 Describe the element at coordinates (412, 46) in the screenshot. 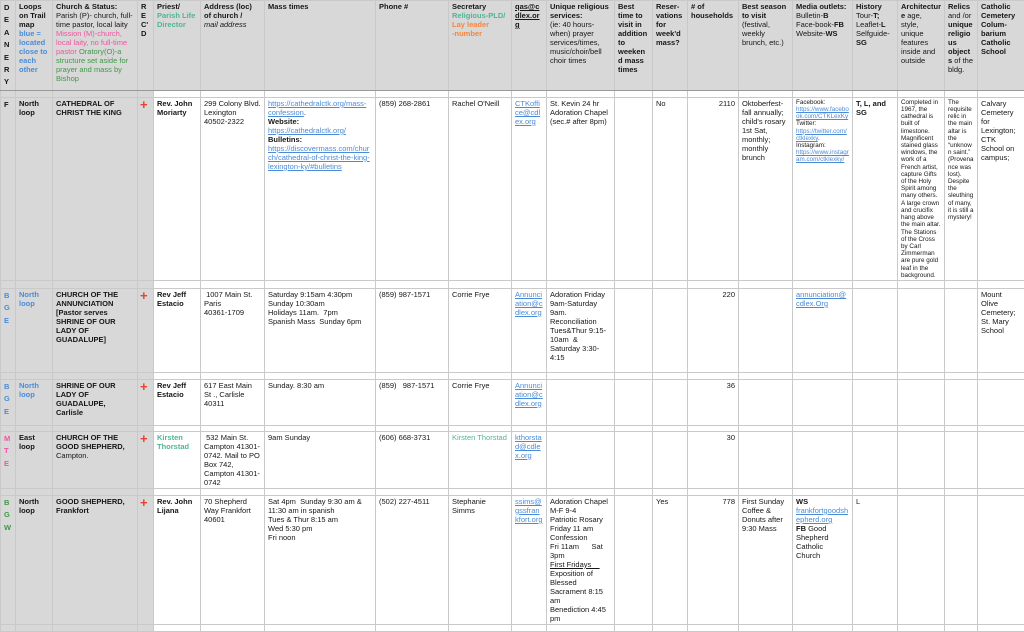

I see `header-phone: Phone #` at that location.